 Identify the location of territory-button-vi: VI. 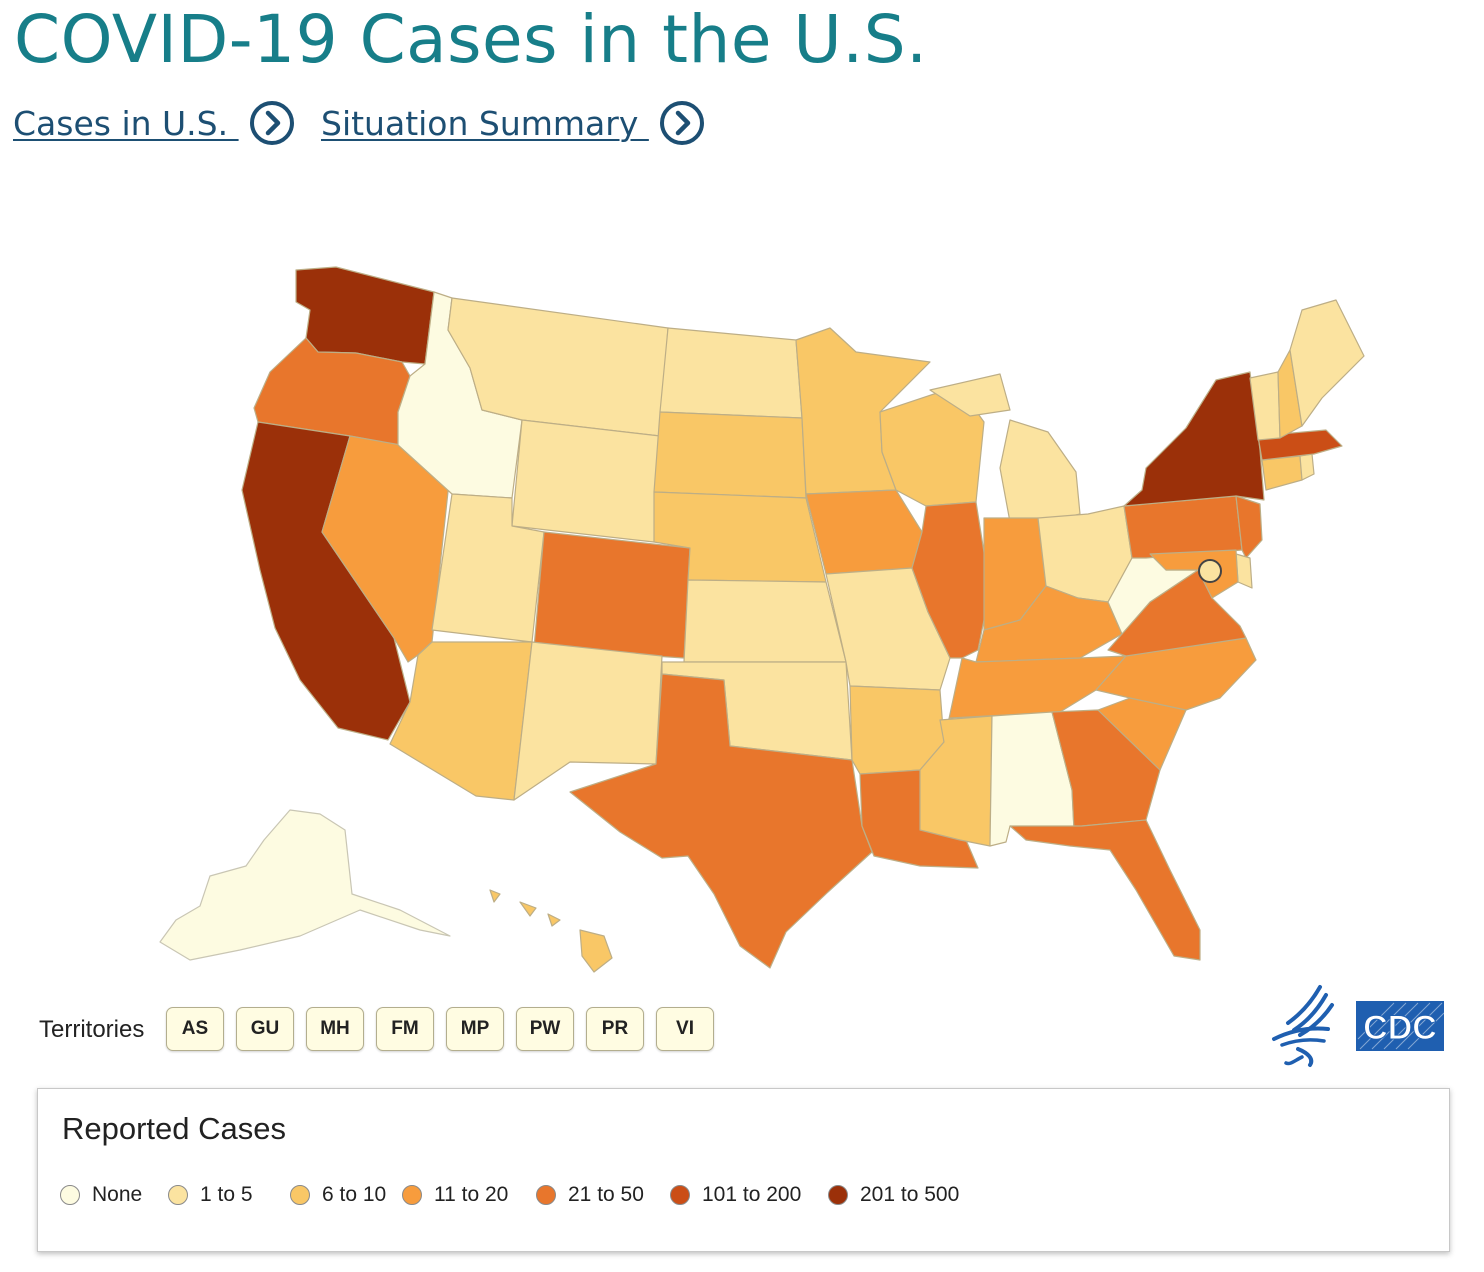
(685, 1029).